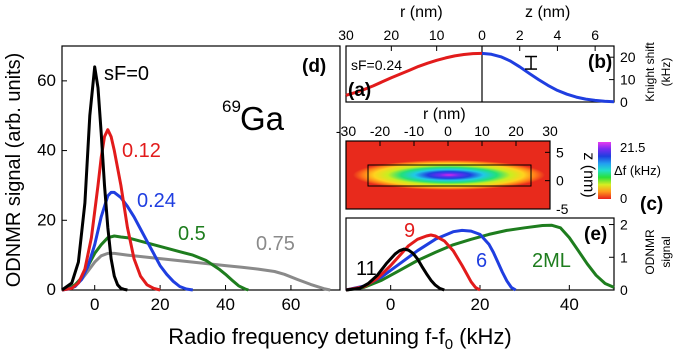 This screenshot has width=684, height=354. I want to click on colorbar-max: 21.5, so click(632, 147).